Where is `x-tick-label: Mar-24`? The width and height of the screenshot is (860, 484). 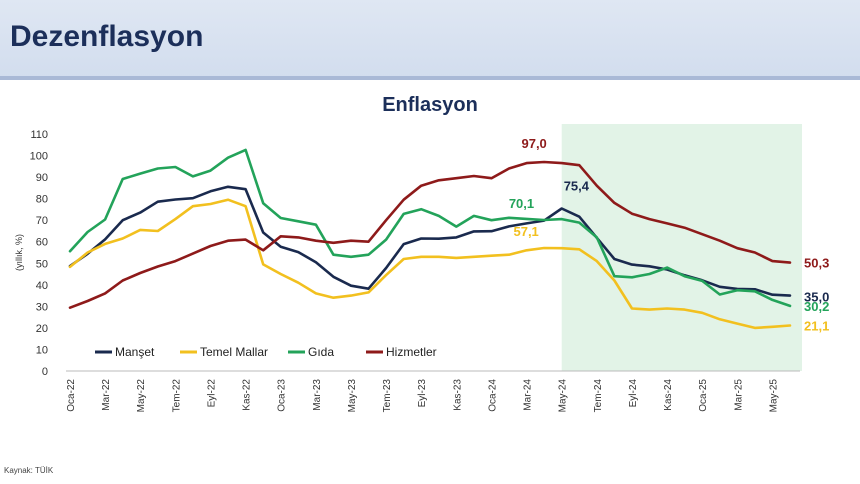
x-tick-label: Mar-24 is located at coordinates (528, 395).